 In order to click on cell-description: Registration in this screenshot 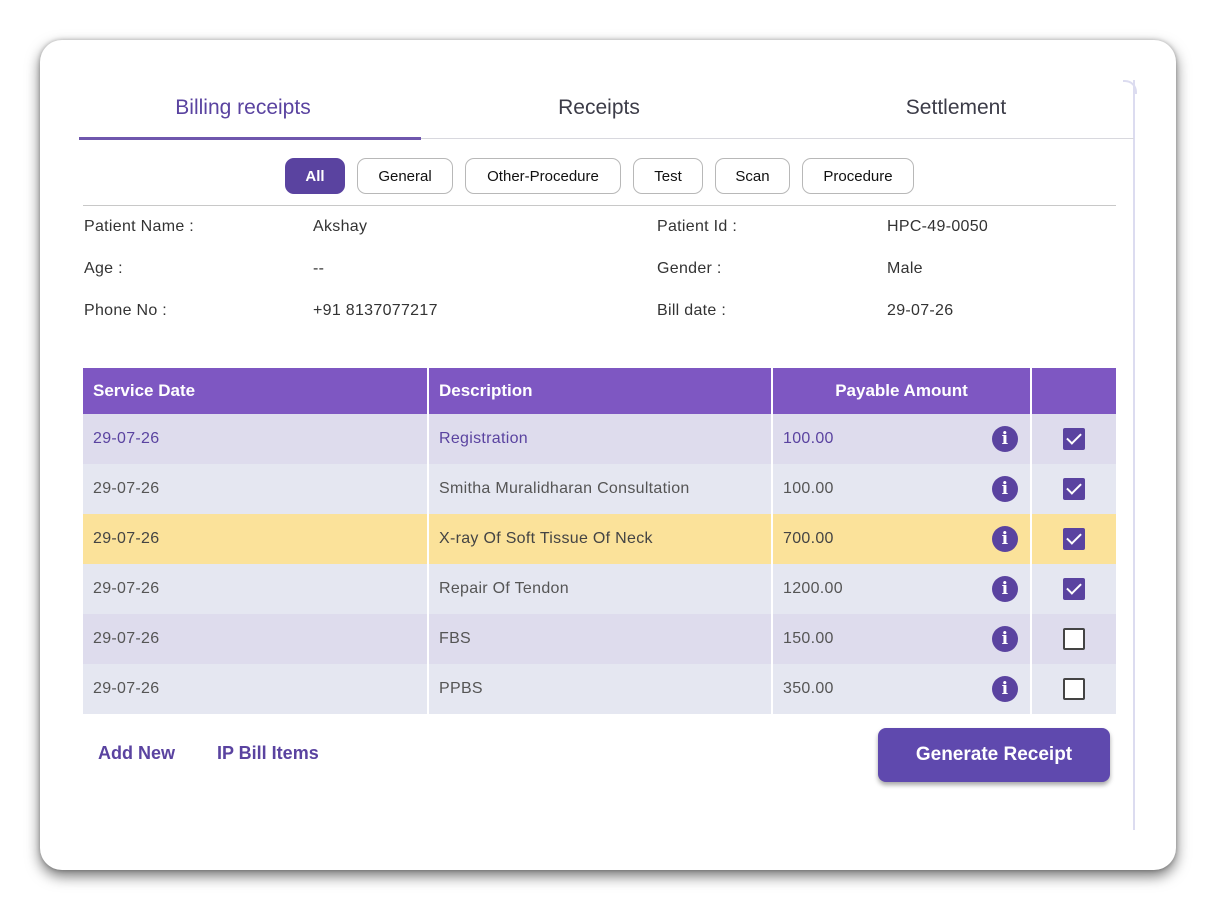, I will do `click(600, 439)`.